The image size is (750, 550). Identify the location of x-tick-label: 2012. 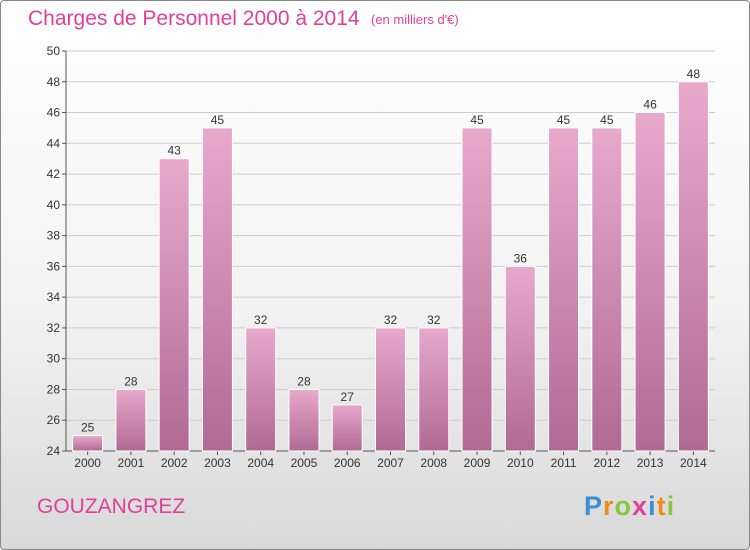
(606, 463).